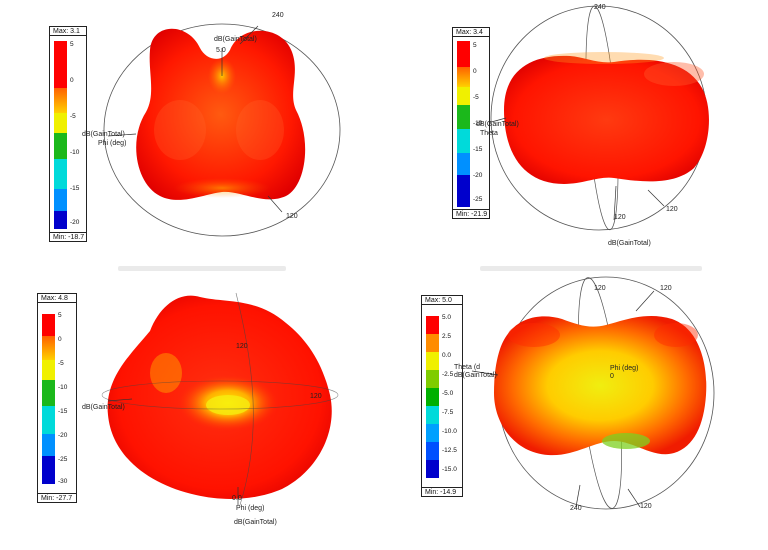 The height and width of the screenshot is (550, 768). What do you see at coordinates (449, 469) in the screenshot?
I see `legend-tick: -15.0` at bounding box center [449, 469].